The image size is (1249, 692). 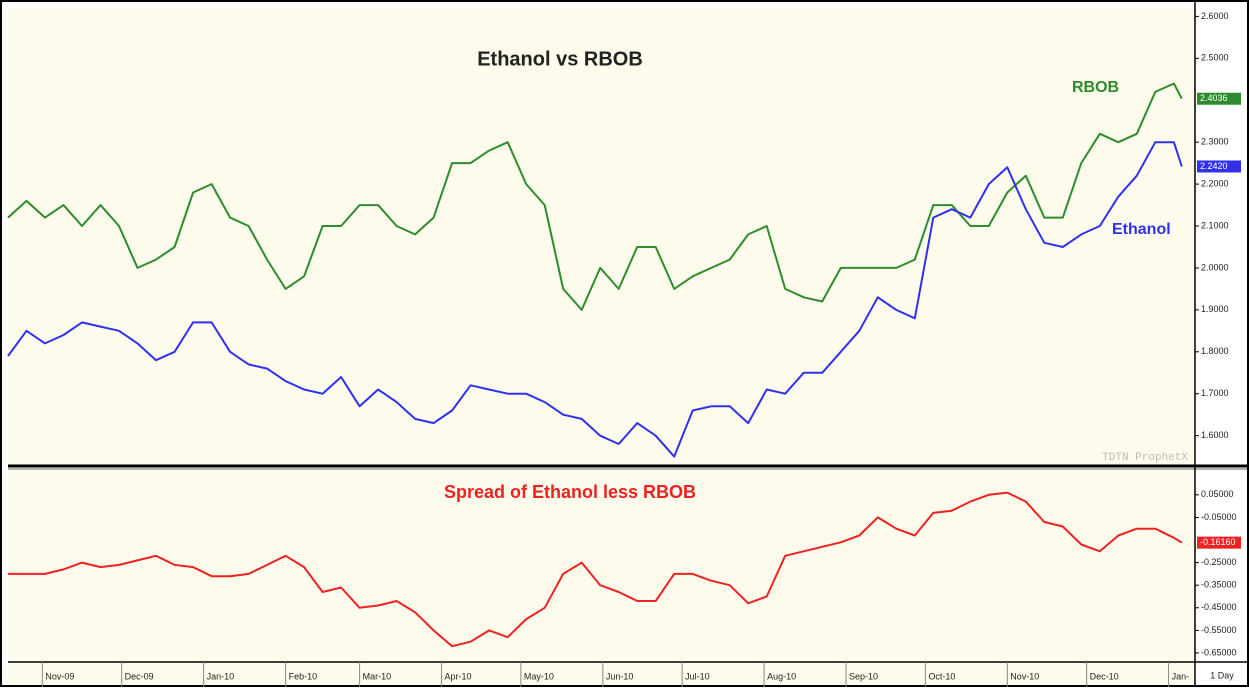 I want to click on value-label: 2.4036, so click(x=1214, y=98).